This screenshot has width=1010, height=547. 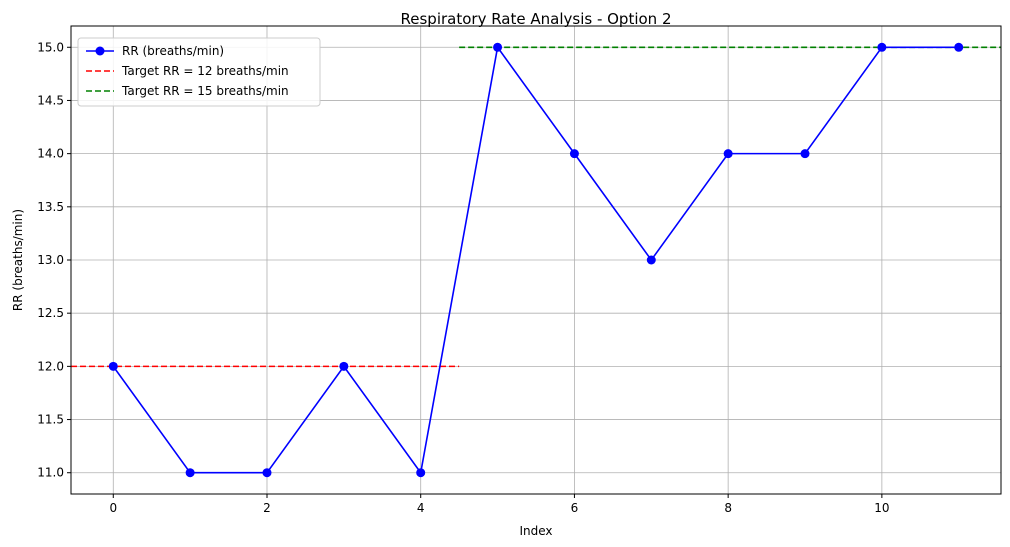 What do you see at coordinates (881, 508) in the screenshot?
I see `x-tick-label: 10` at bounding box center [881, 508].